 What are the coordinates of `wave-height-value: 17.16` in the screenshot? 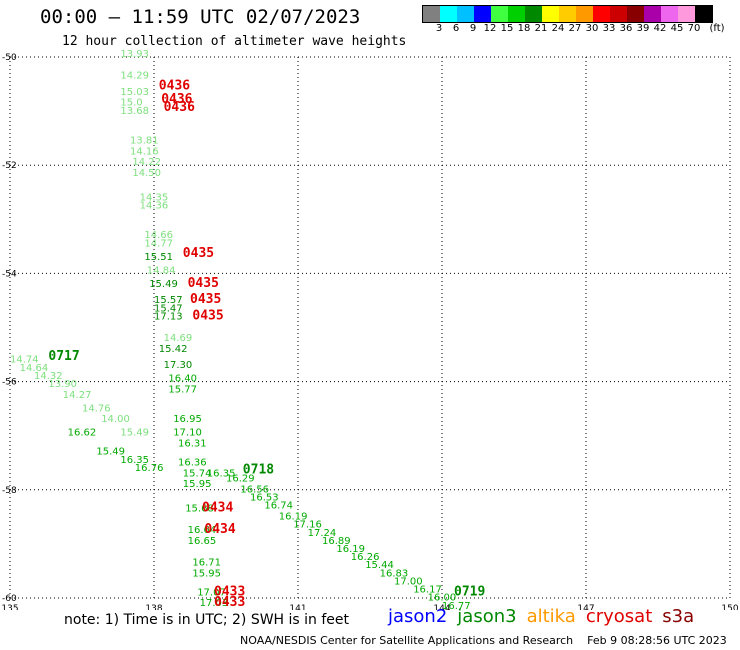 It's located at (307, 525).